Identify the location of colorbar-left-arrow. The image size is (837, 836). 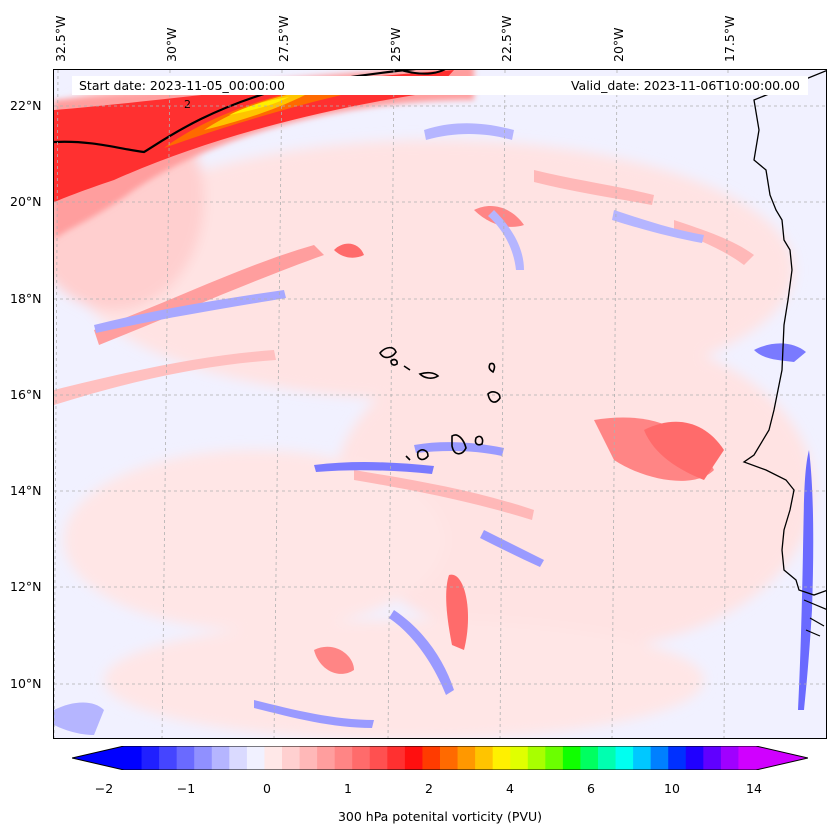
(98, 758).